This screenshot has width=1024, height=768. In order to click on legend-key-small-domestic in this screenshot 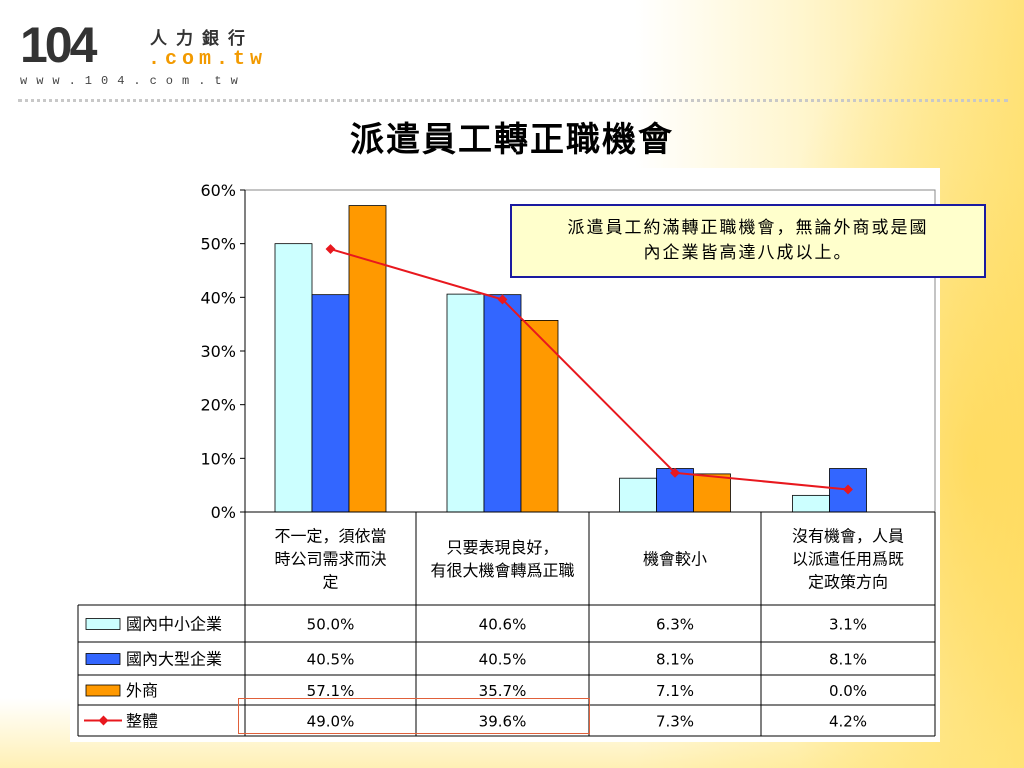, I will do `click(103, 624)`.